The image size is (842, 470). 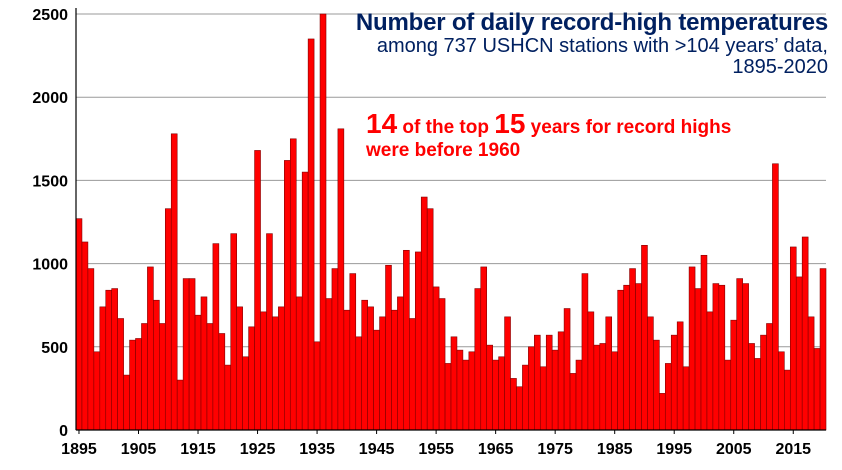 What do you see at coordinates (364, 365) in the screenshot?
I see `bar-1943` at bounding box center [364, 365].